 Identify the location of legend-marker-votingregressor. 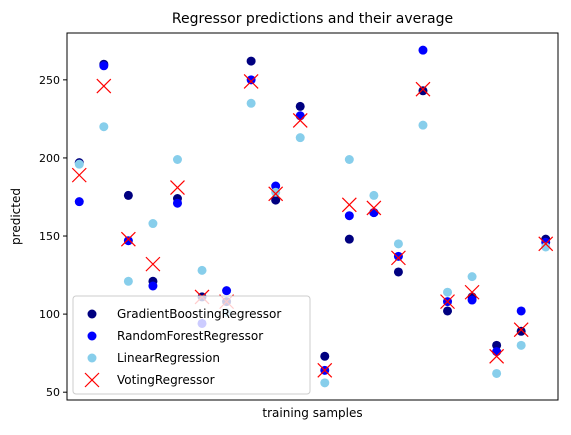
(92, 380).